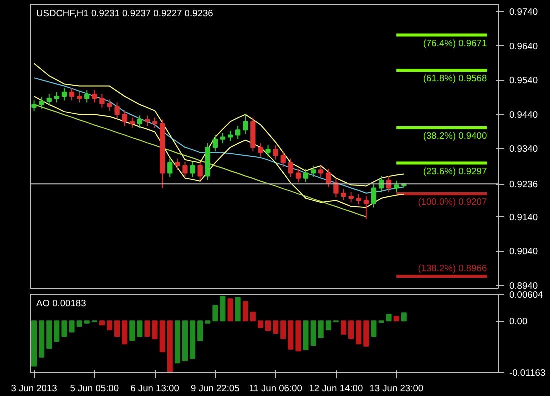  I want to click on y-tick-label: 0.9540, so click(524, 81).